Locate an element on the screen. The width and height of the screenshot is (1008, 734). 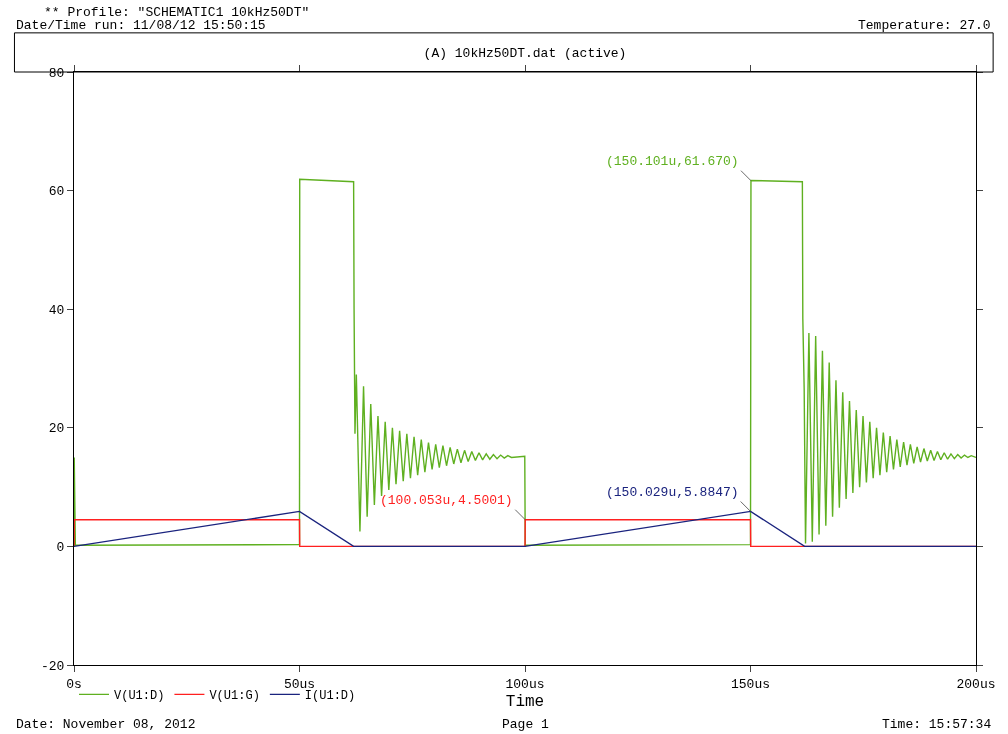
text: Page 1 is located at coordinates (526, 724).